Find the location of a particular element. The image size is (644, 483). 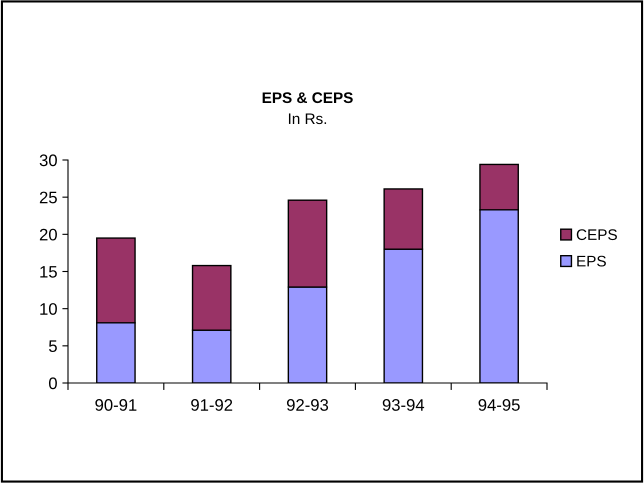

legend-label: CEPS is located at coordinates (596, 234).